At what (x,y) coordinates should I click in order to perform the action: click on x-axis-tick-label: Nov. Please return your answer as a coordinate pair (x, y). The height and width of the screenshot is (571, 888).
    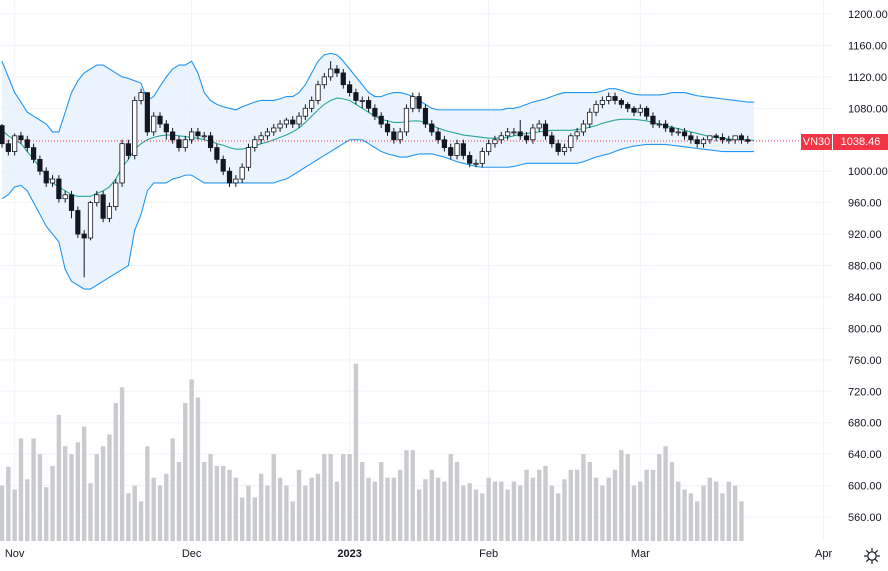
    Looking at the image, I should click on (15, 554).